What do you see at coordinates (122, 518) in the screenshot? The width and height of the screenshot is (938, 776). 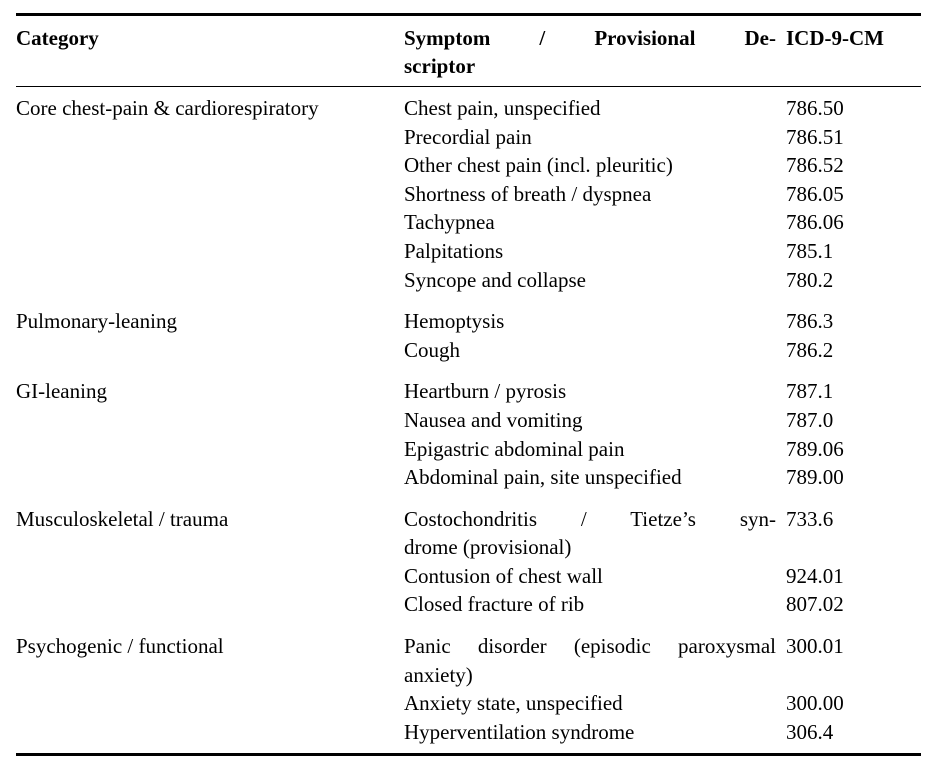 I see `category-cell: Musculoskeletal / trauma` at bounding box center [122, 518].